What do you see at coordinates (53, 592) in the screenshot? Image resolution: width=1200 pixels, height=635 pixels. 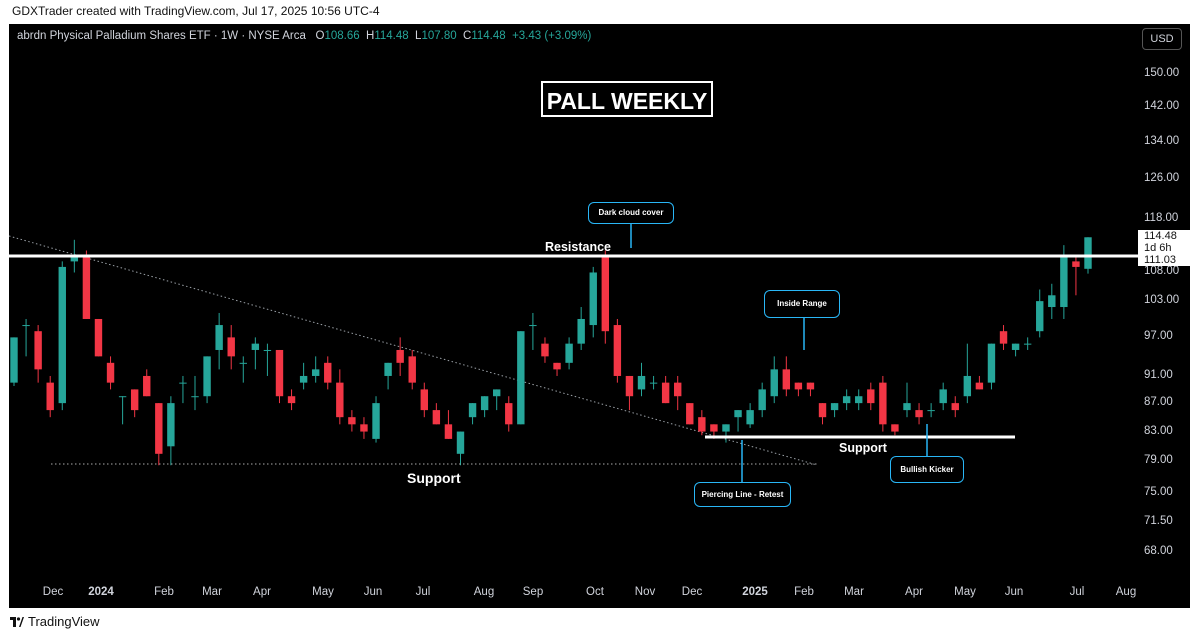 I see `time-tick: Dec` at bounding box center [53, 592].